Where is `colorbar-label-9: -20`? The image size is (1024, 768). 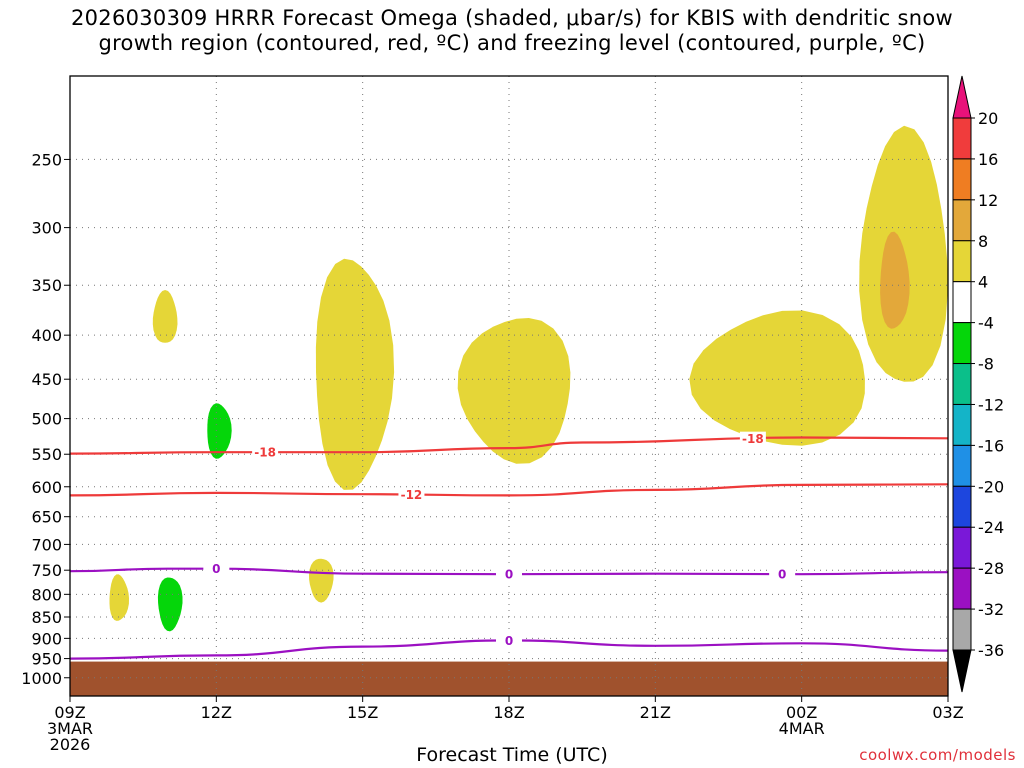
colorbar-label-9: -20 is located at coordinates (991, 486).